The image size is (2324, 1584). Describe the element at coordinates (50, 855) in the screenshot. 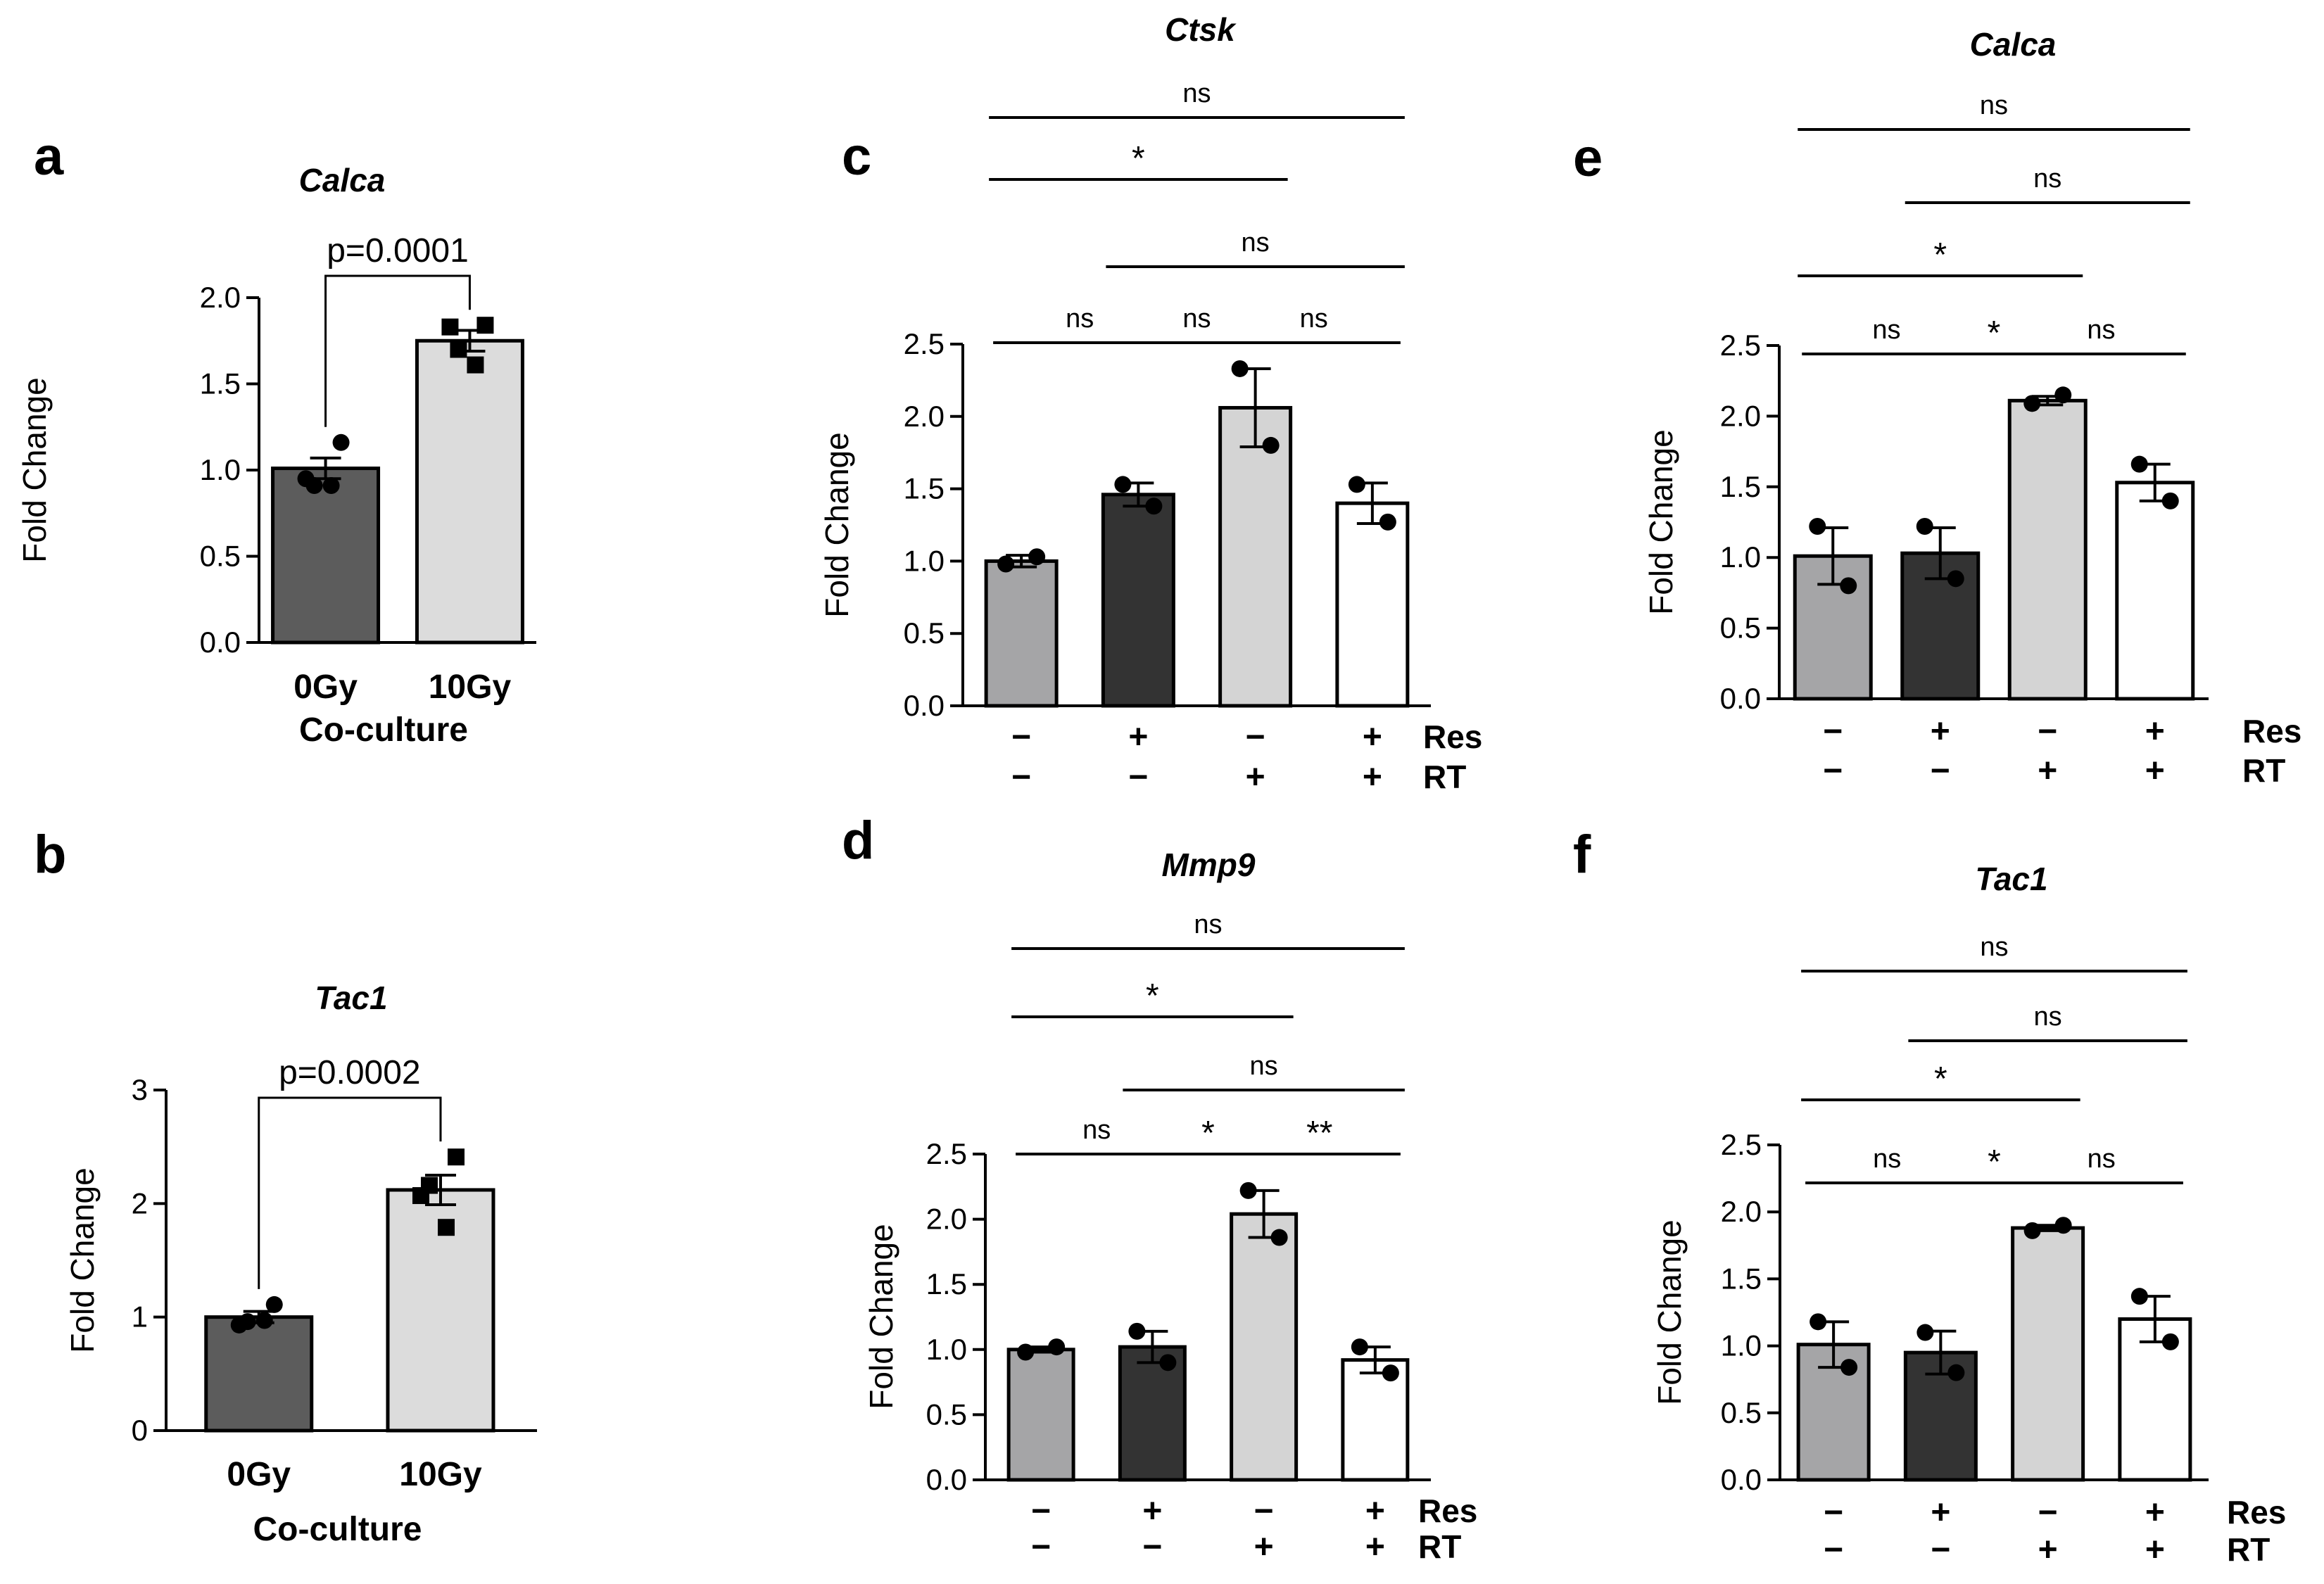

I see `panel-letter: b` at that location.